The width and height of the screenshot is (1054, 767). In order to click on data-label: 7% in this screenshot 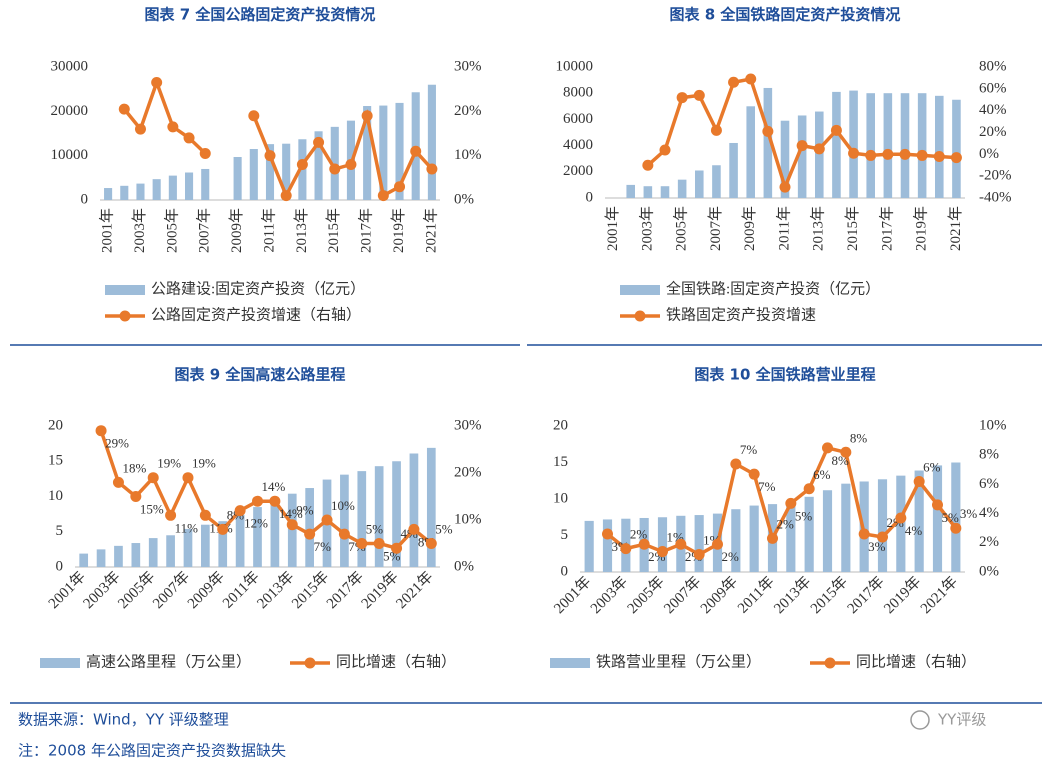, I will do `click(323, 546)`.